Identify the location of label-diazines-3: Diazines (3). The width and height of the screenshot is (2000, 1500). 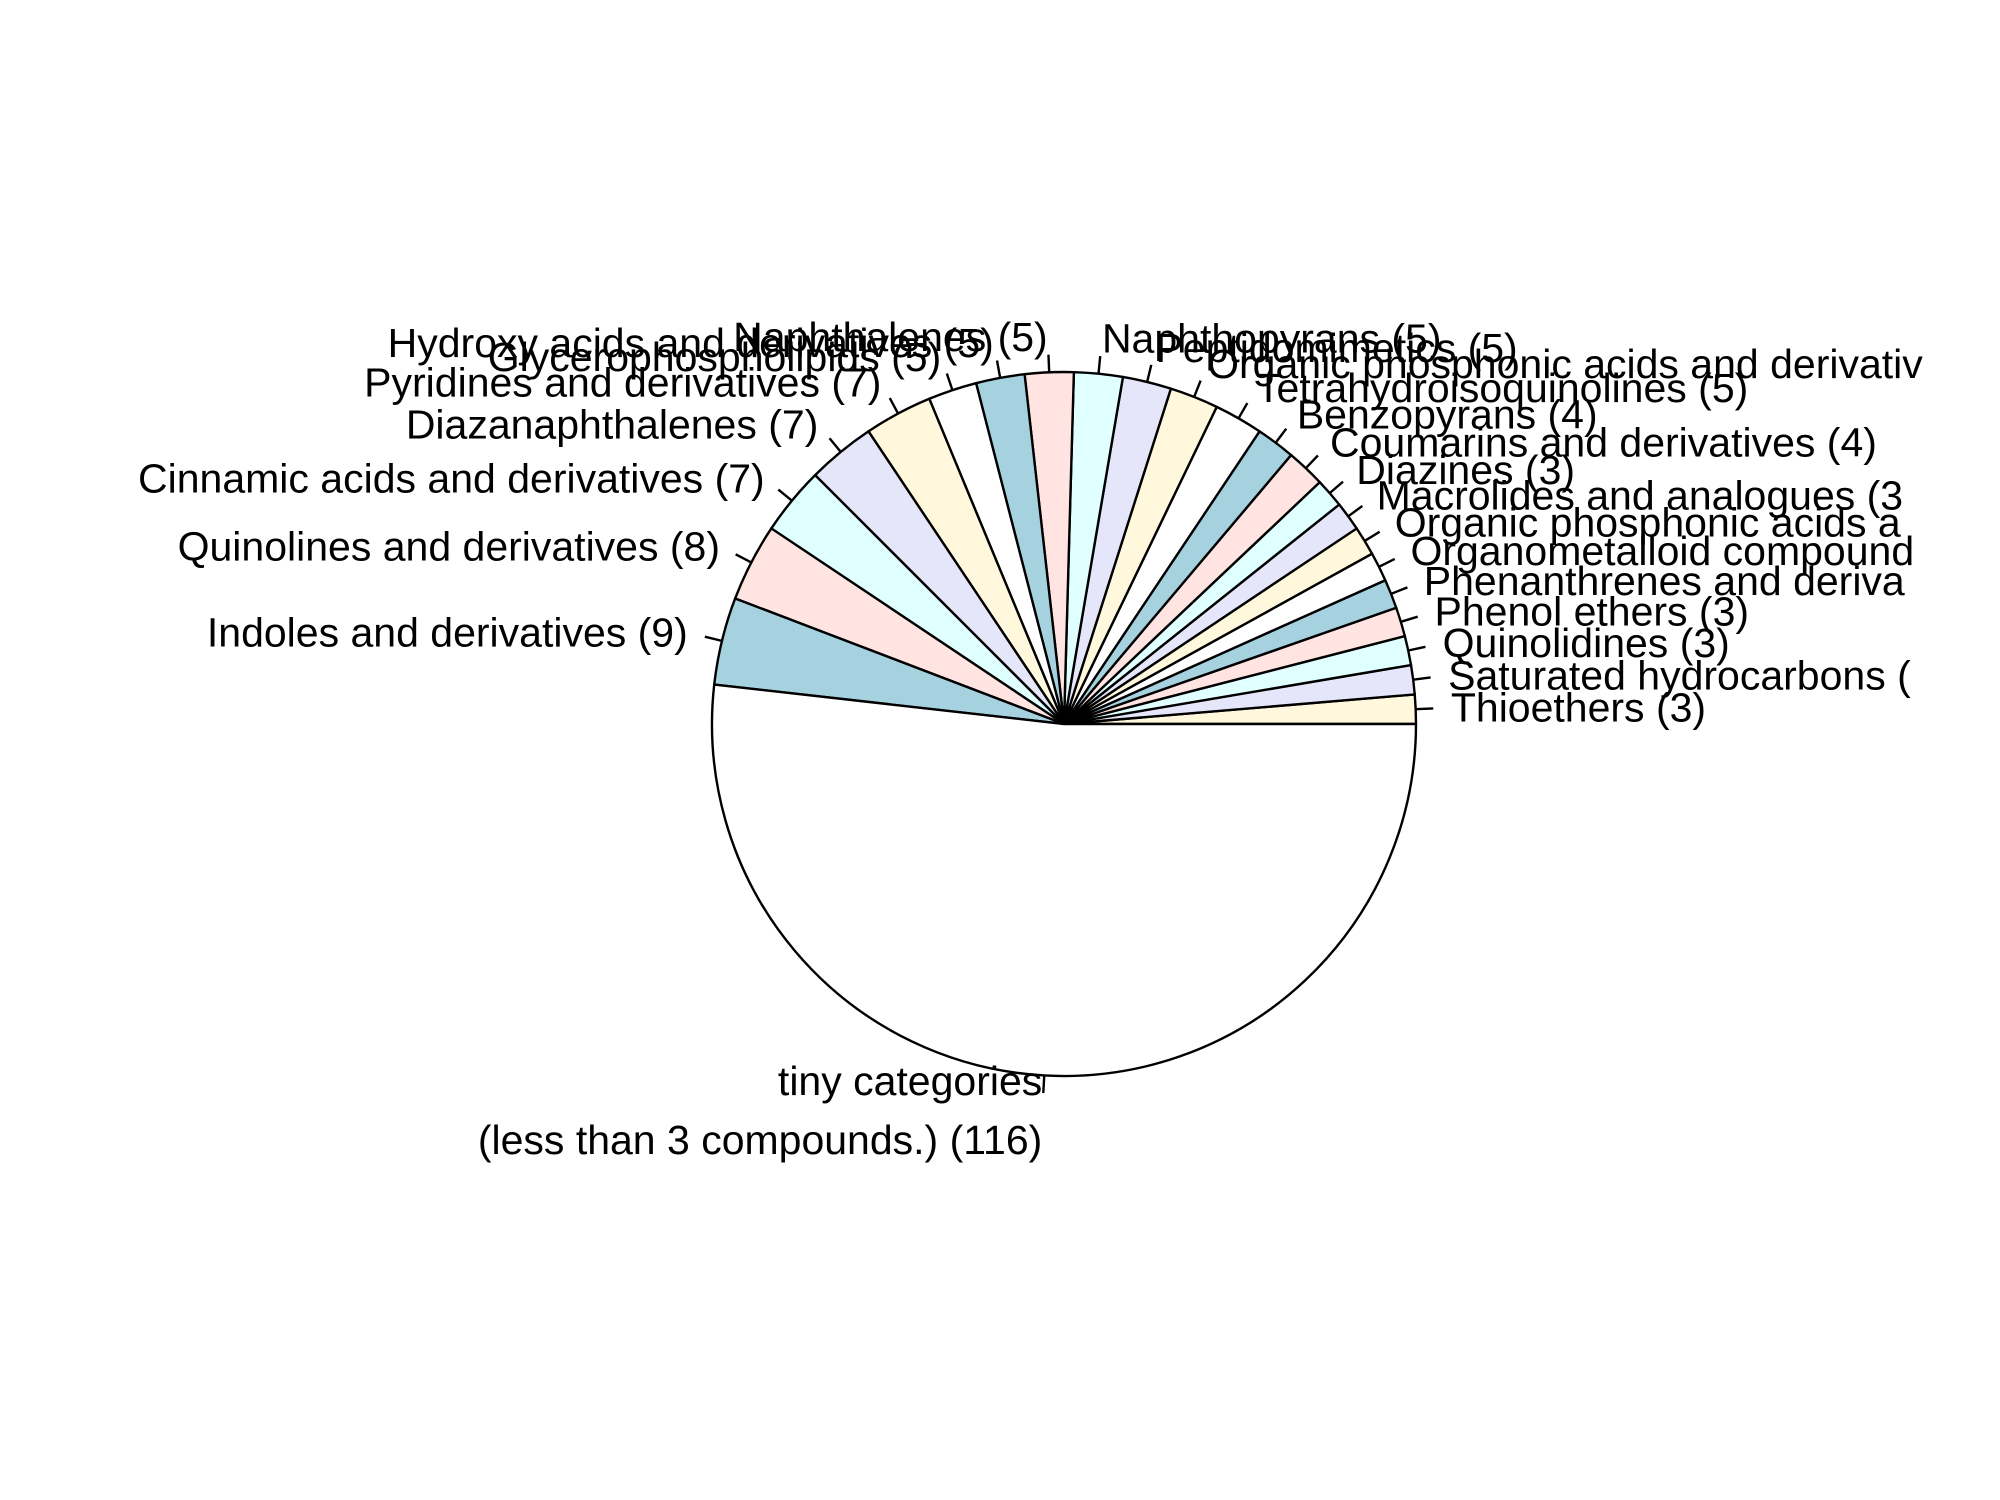
(1465, 470).